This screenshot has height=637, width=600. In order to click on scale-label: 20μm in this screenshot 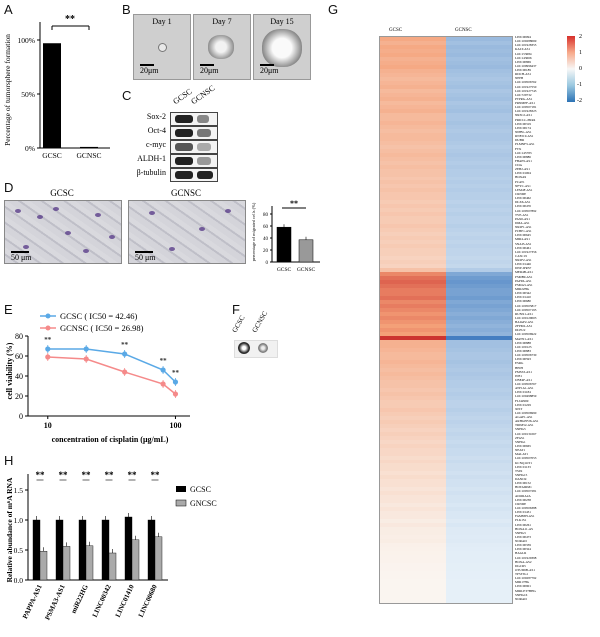, I will do `click(269, 70)`.